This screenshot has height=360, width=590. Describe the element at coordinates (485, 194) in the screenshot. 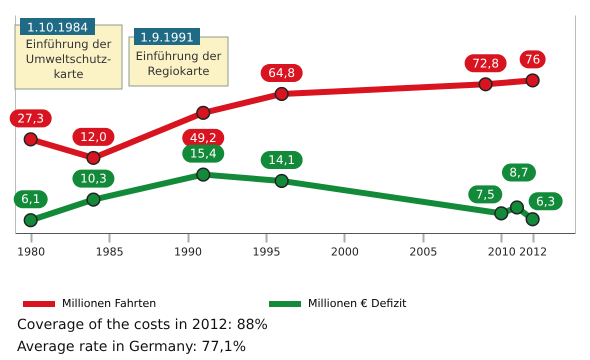

I see `data-label: 7,5` at that location.